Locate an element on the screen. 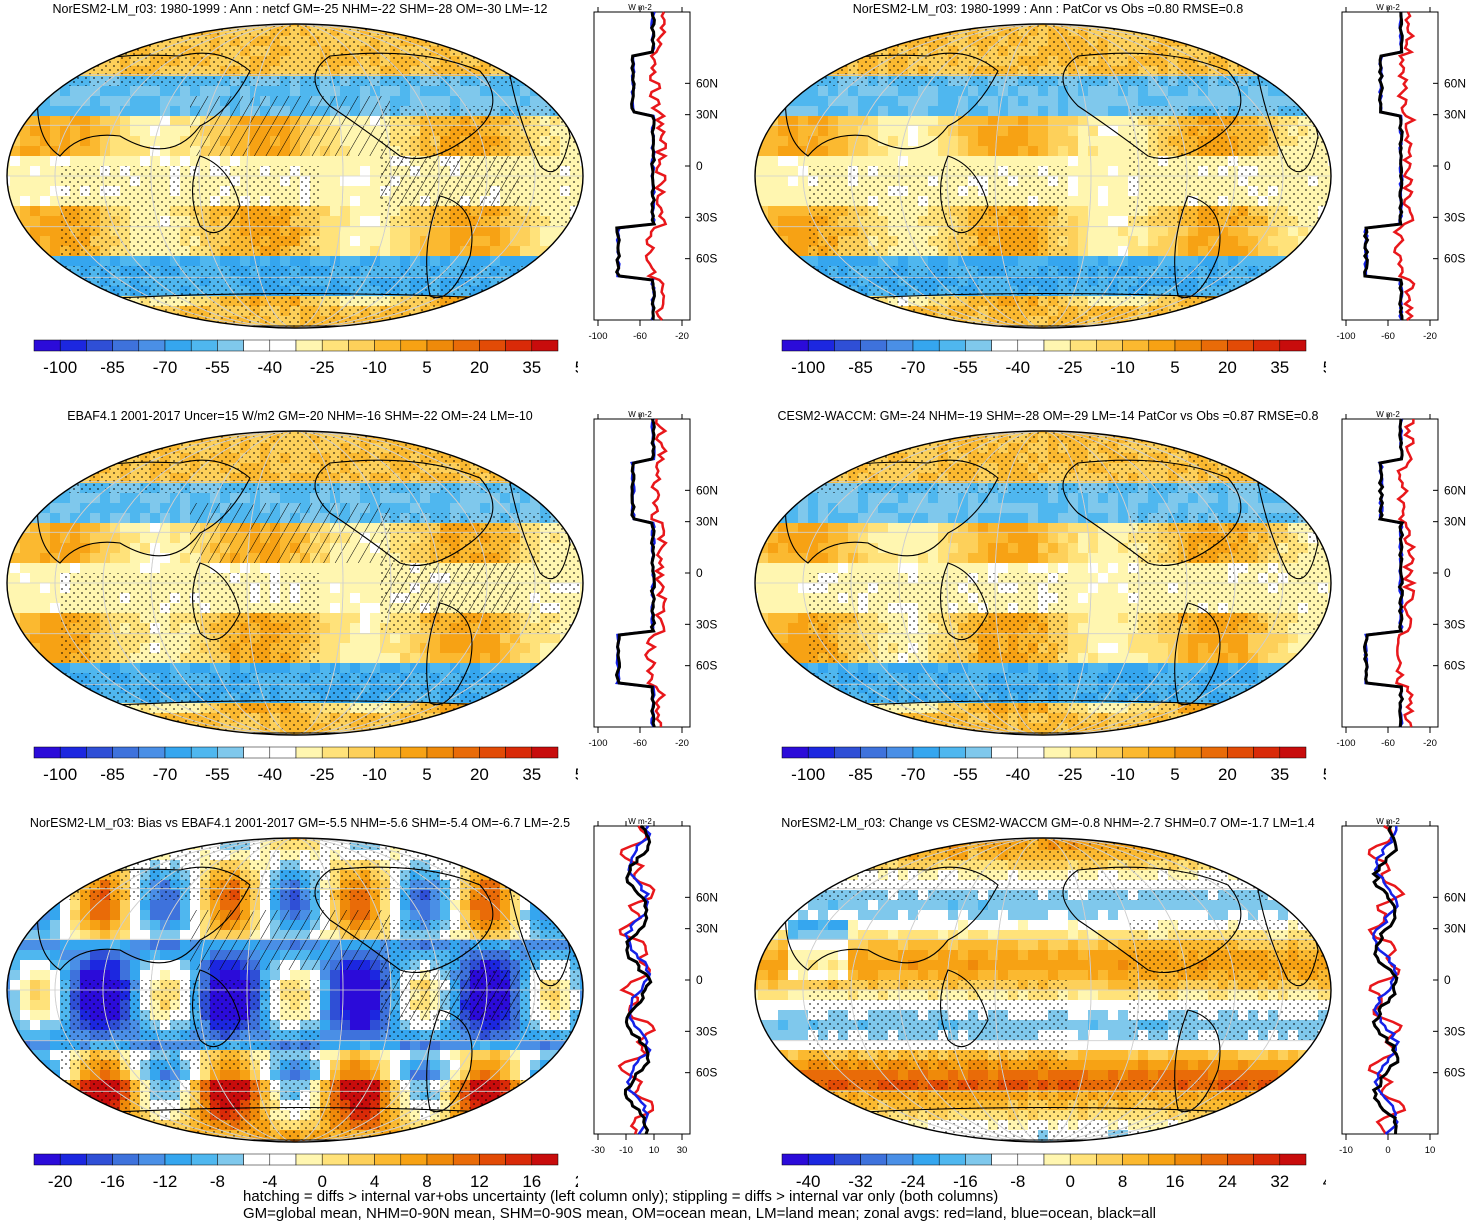 The image size is (1483, 1222). colorbar-tick-label: -25 is located at coordinates (322, 367).